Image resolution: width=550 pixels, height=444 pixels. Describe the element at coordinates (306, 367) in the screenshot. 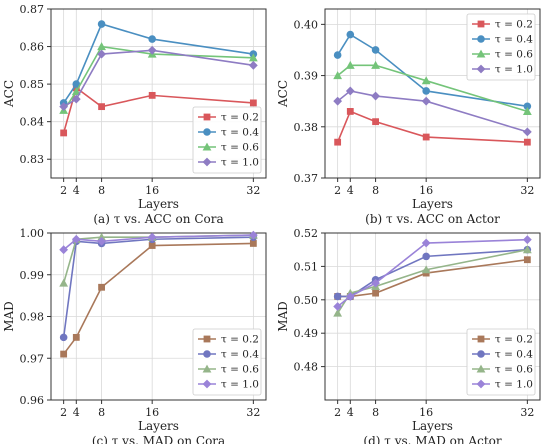

I see `y-tick-label: 0.48` at that location.